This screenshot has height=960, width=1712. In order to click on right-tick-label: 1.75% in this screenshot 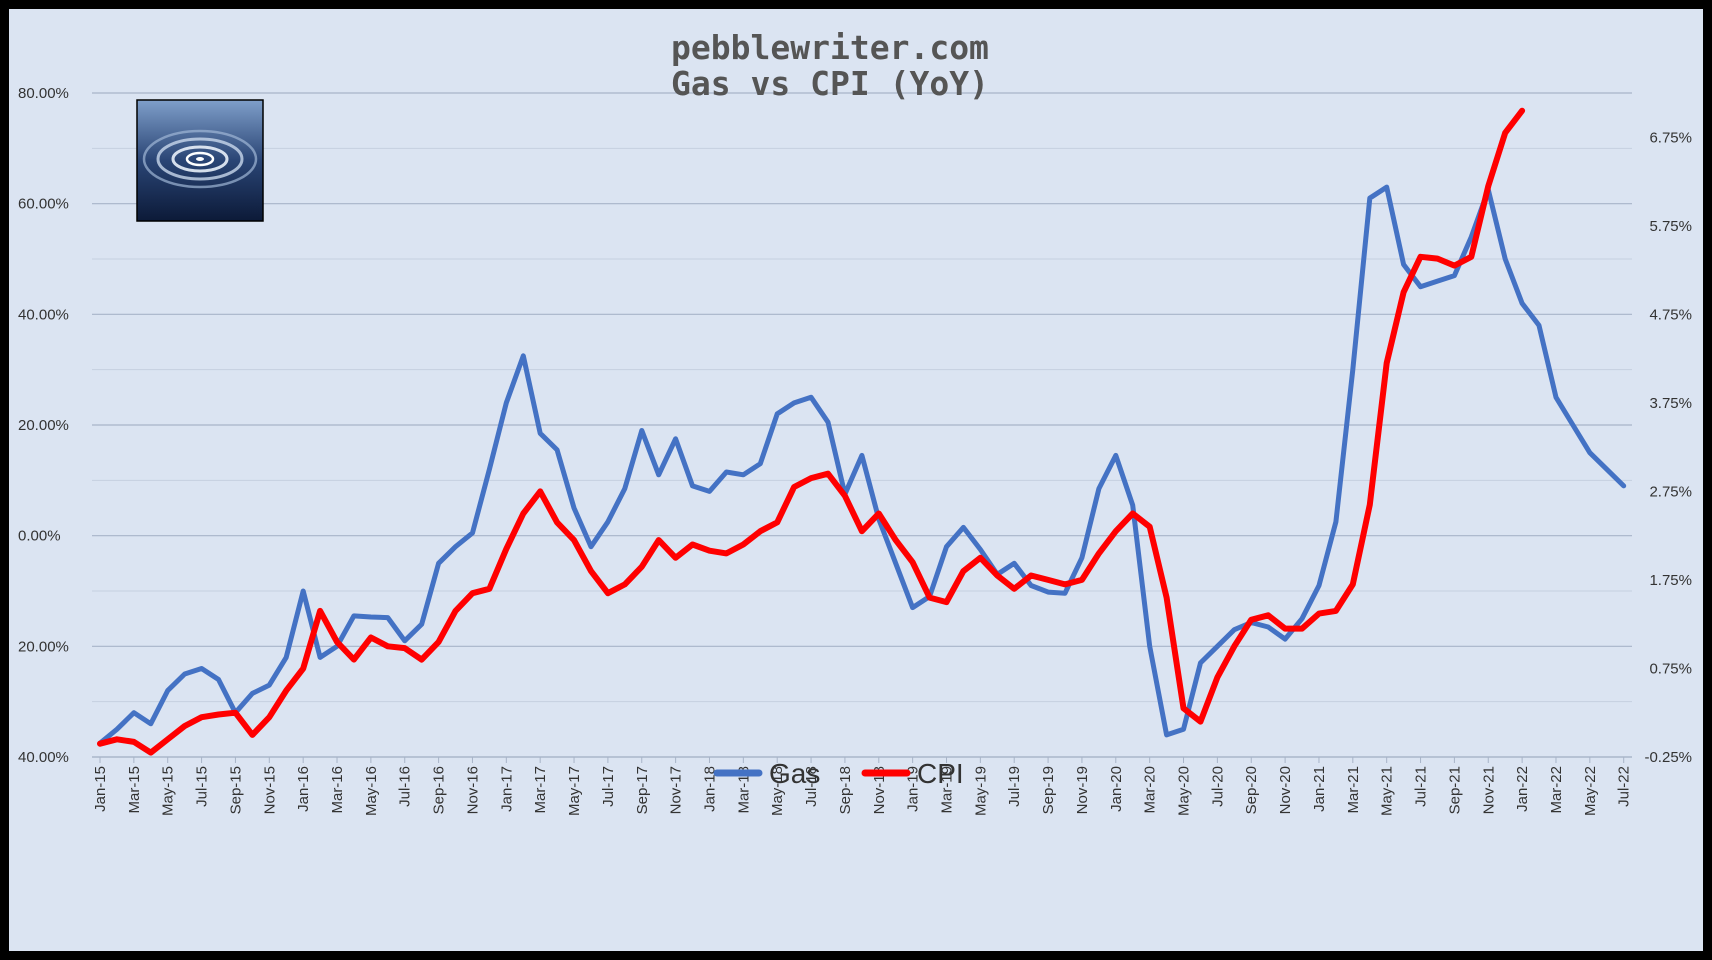, I will do `click(1670, 580)`.